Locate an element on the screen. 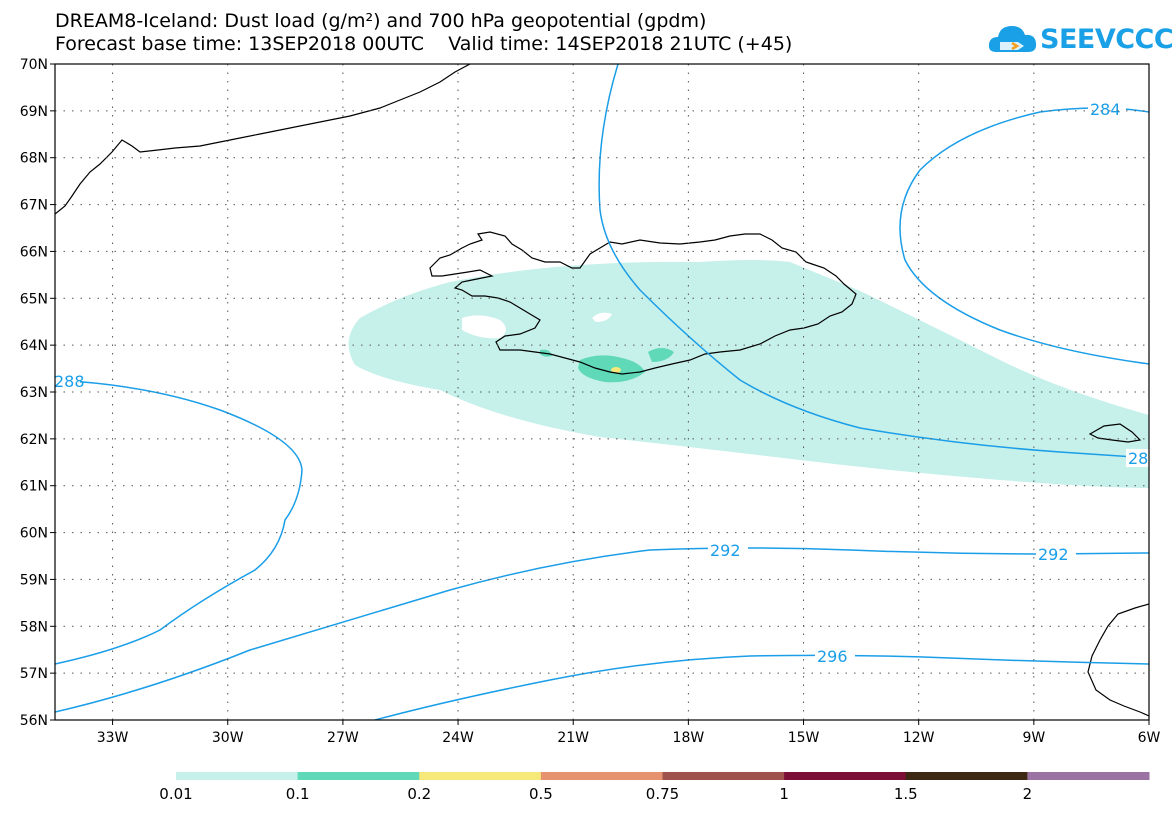  lat-tick-label: 60N is located at coordinates (34, 534).